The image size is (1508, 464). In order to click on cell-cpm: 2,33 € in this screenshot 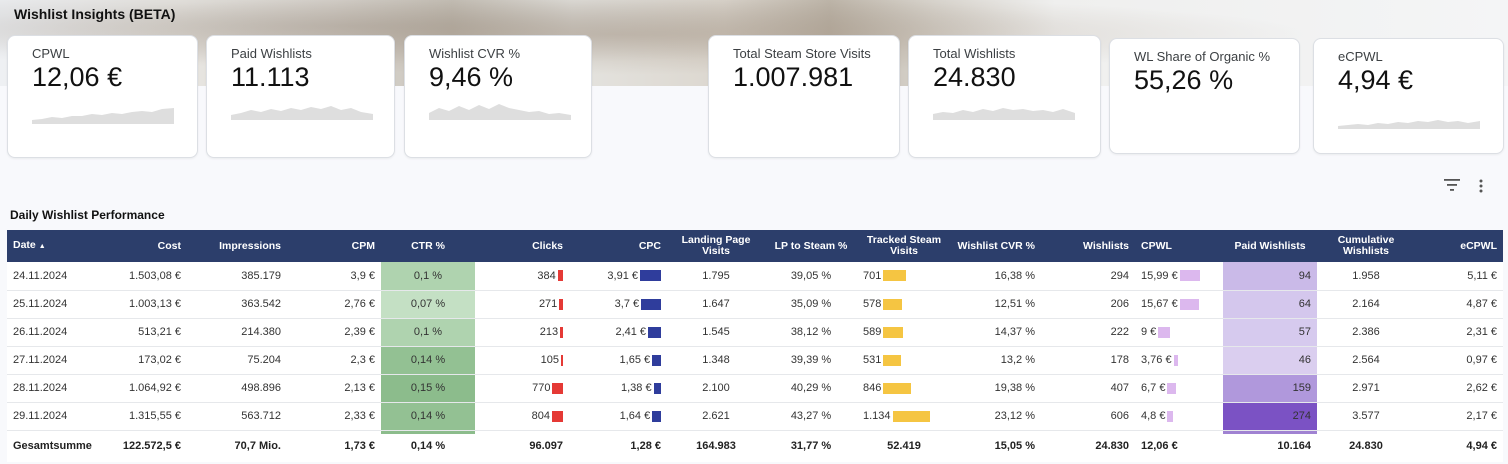, I will do `click(334, 416)`.